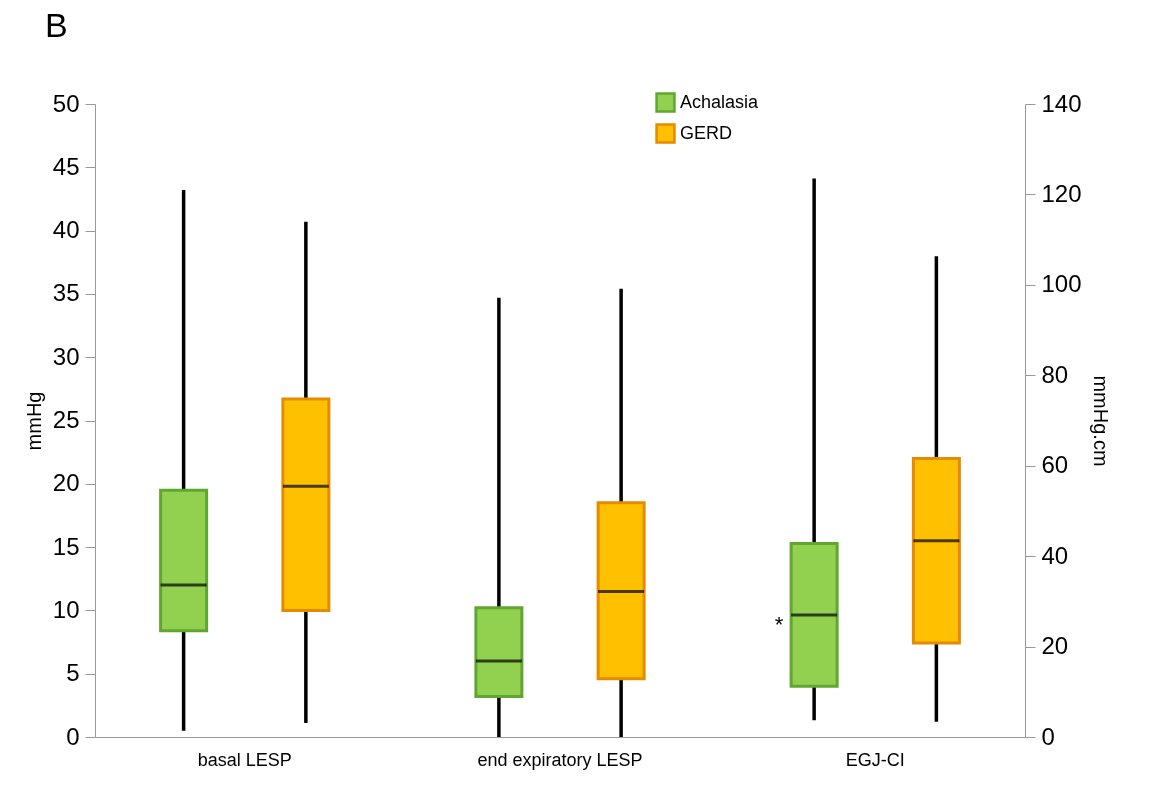 This screenshot has height=788, width=1155. Describe the element at coordinates (66, 419) in the screenshot. I see `y-tick-label: 25` at that location.